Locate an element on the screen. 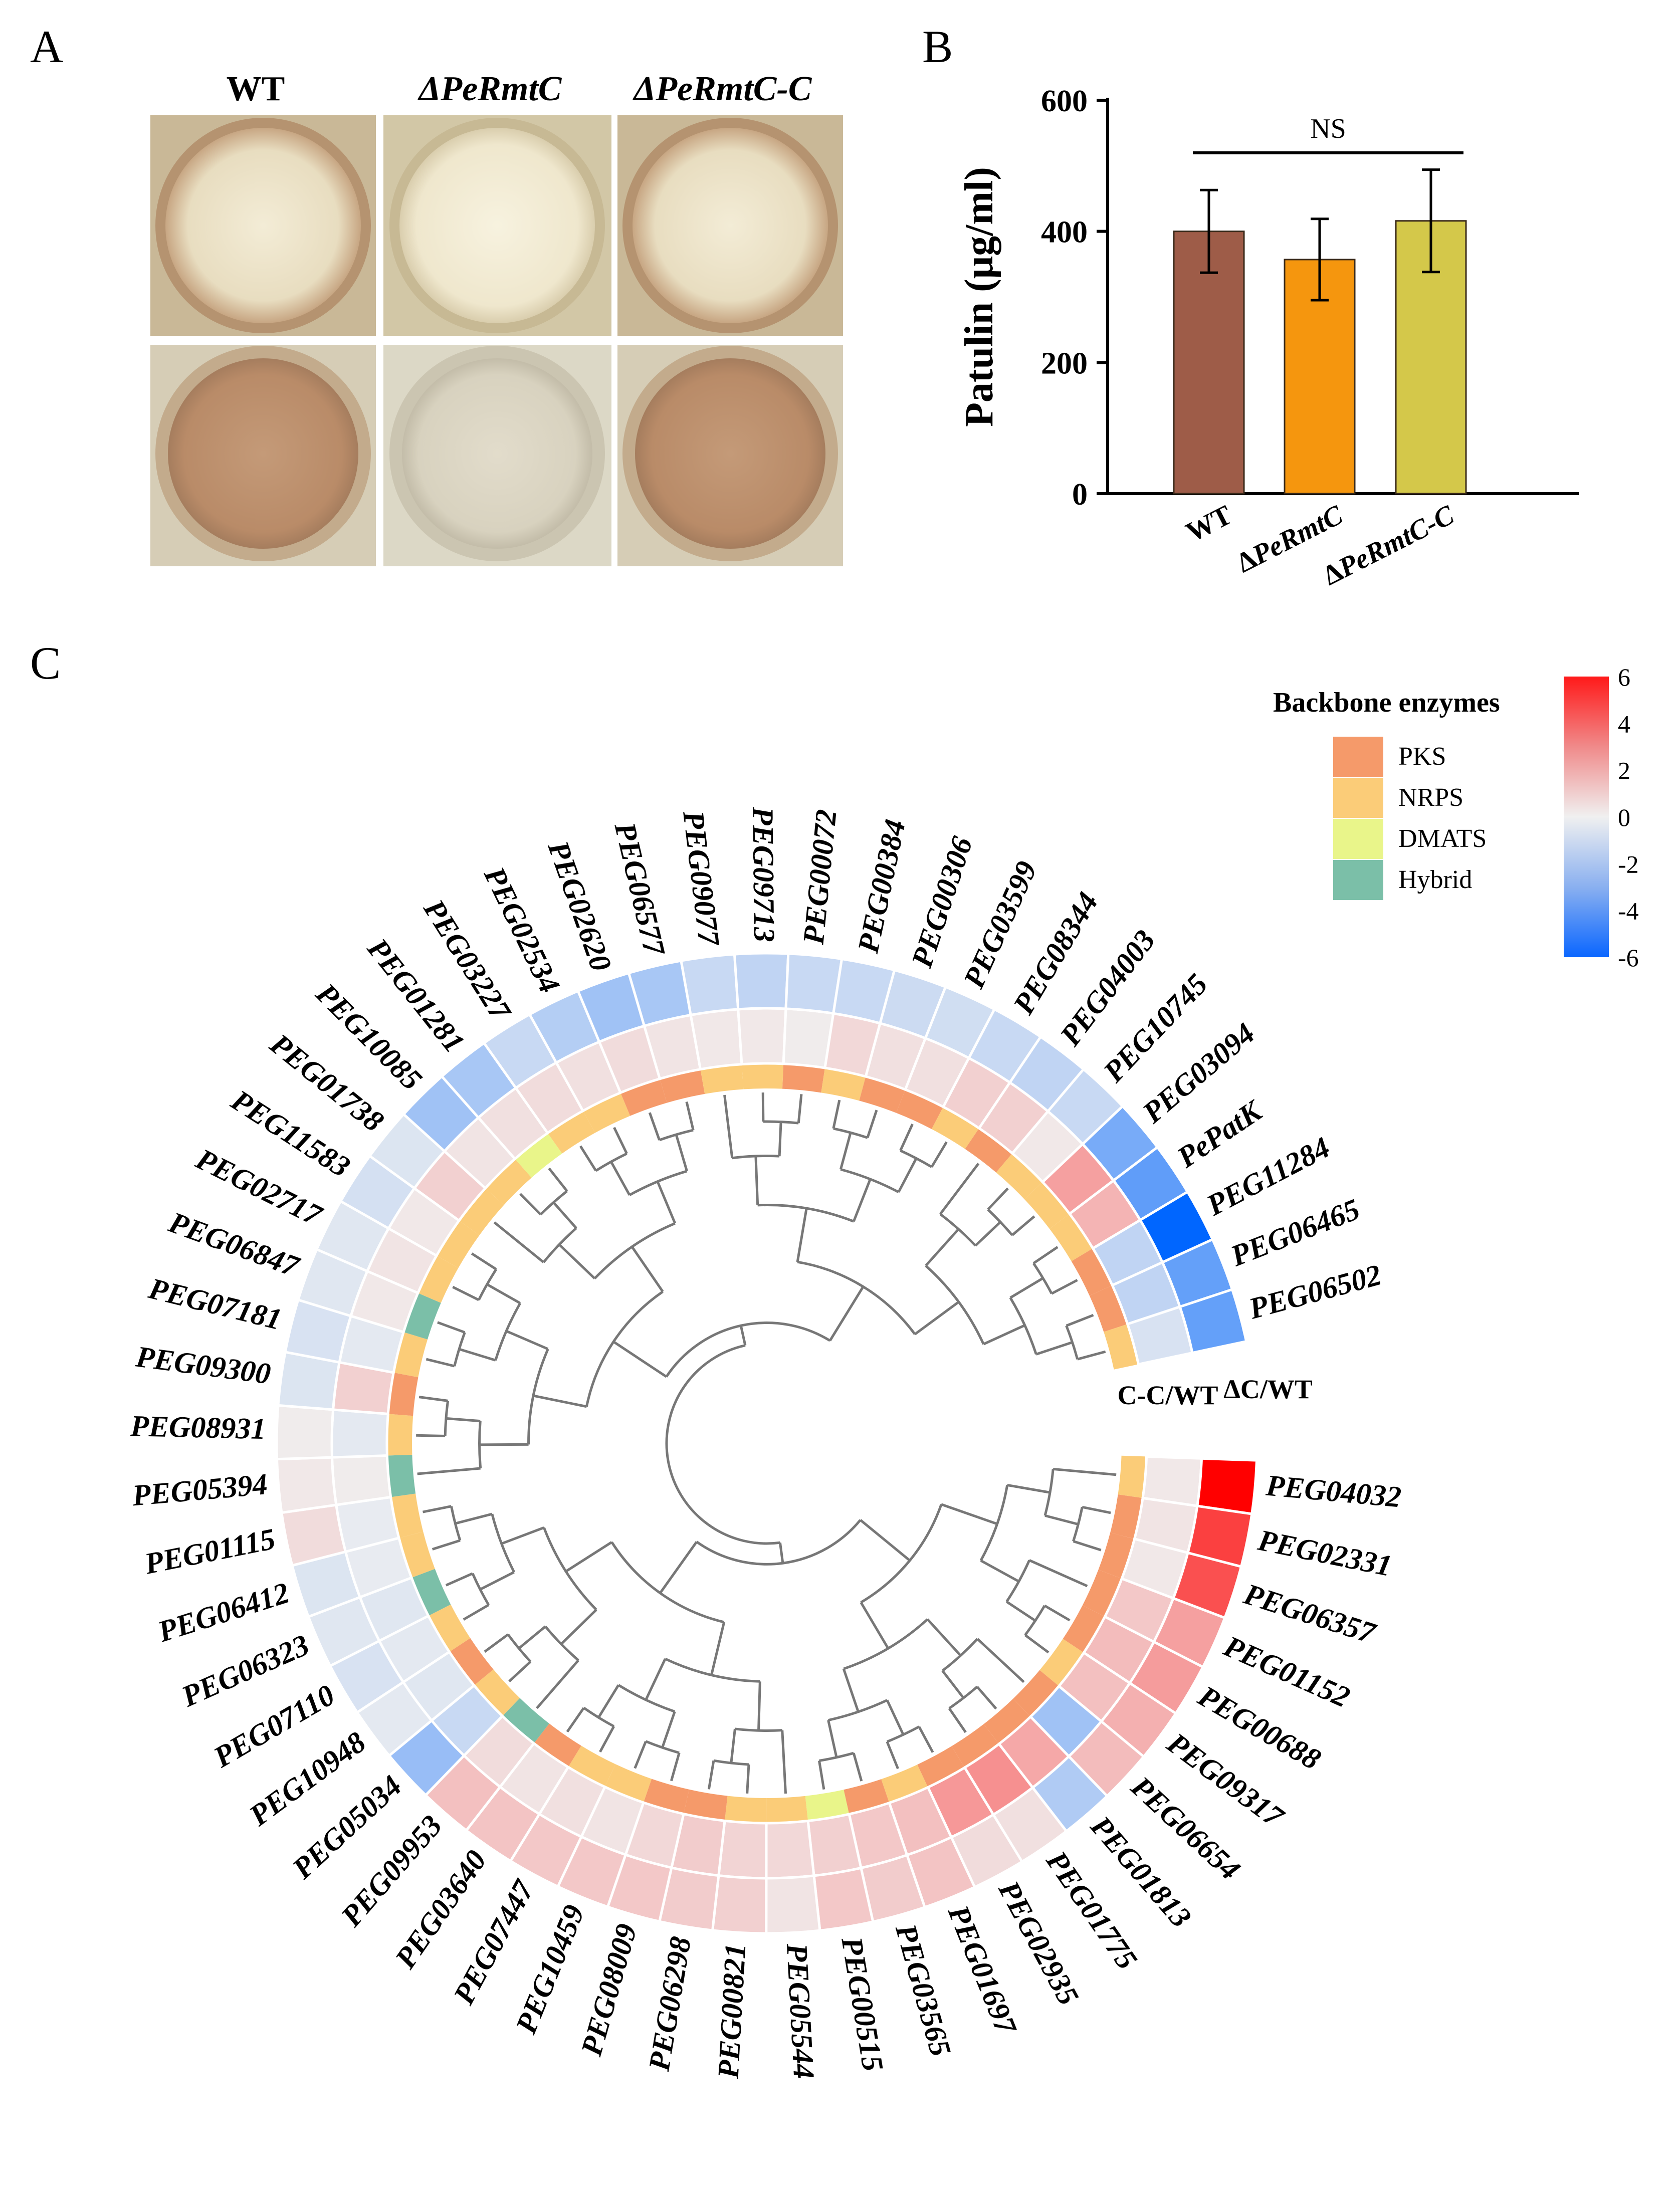  gene-label: PEG09300 is located at coordinates (203, 1365).